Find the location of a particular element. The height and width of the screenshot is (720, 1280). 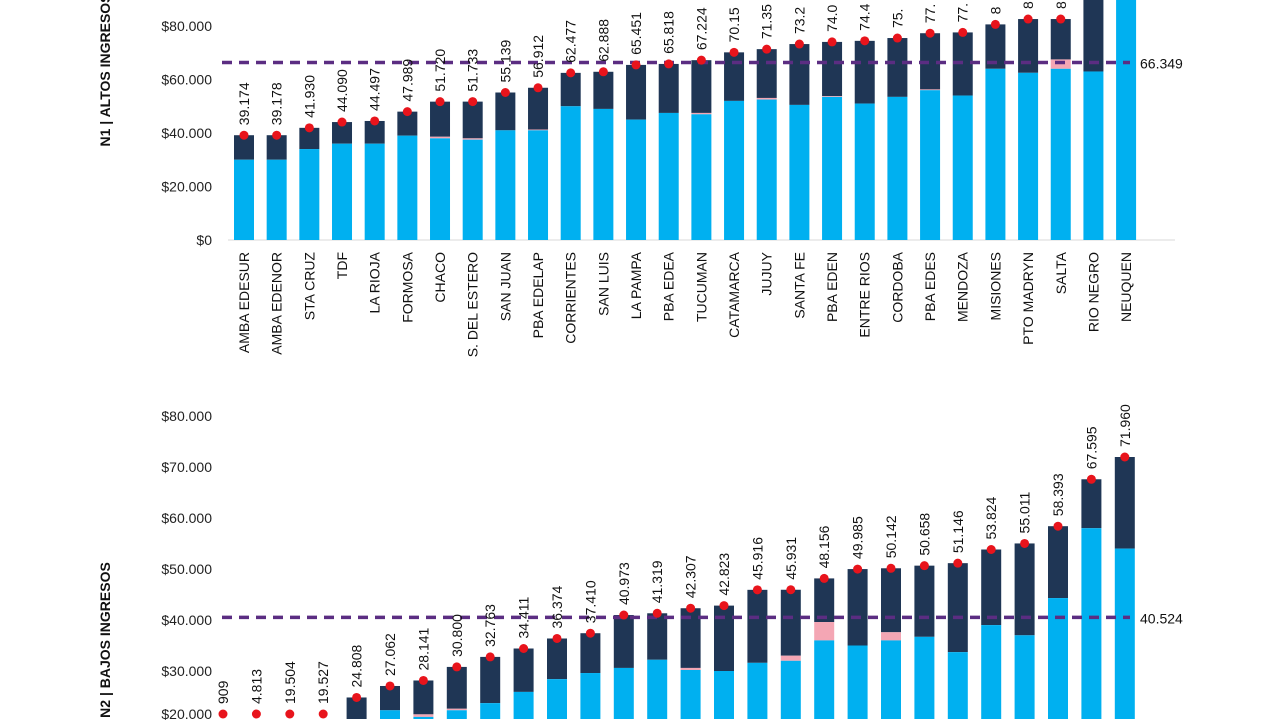

chart1-data-label: 56.912 is located at coordinates (538, 56).